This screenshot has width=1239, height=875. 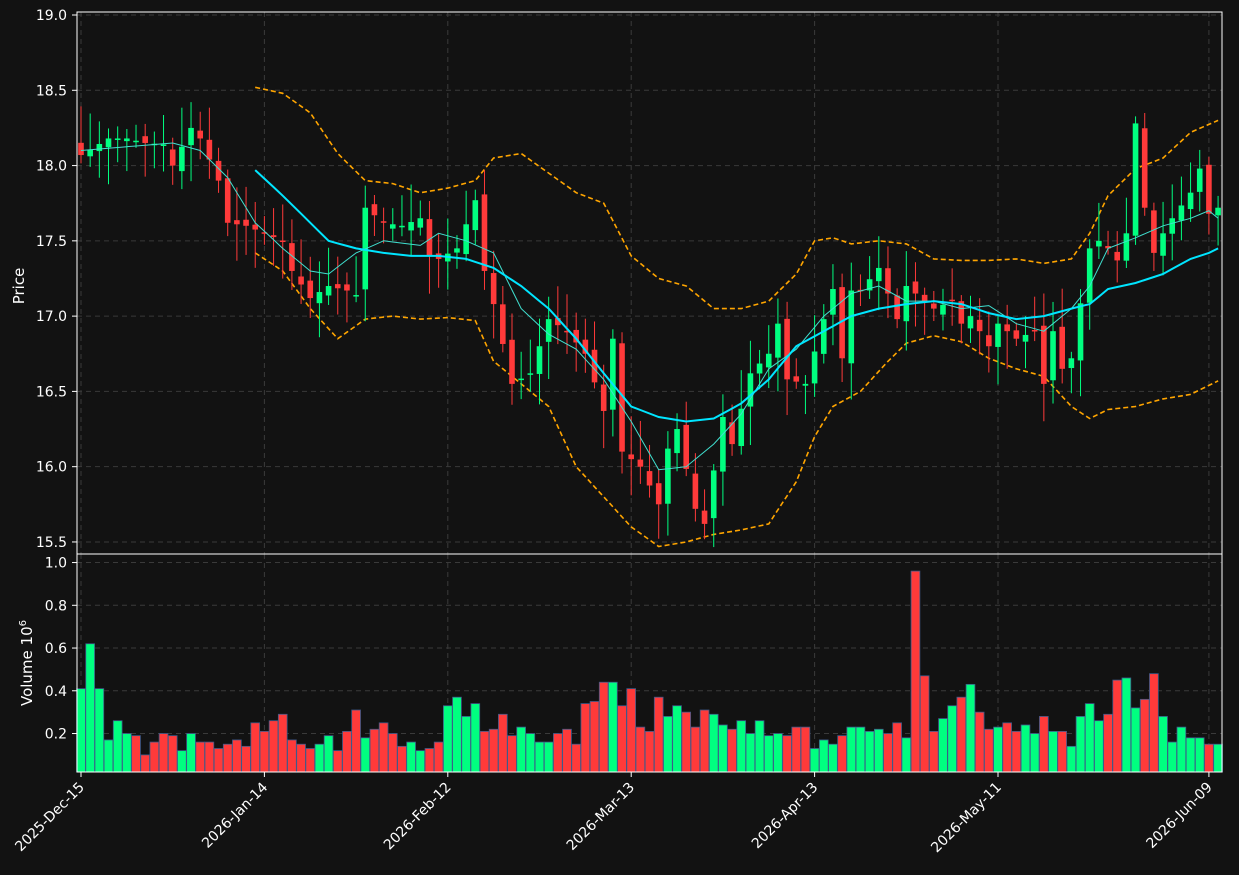 I want to click on volume-axis-label-text: Volume 10, so click(x=27, y=666).